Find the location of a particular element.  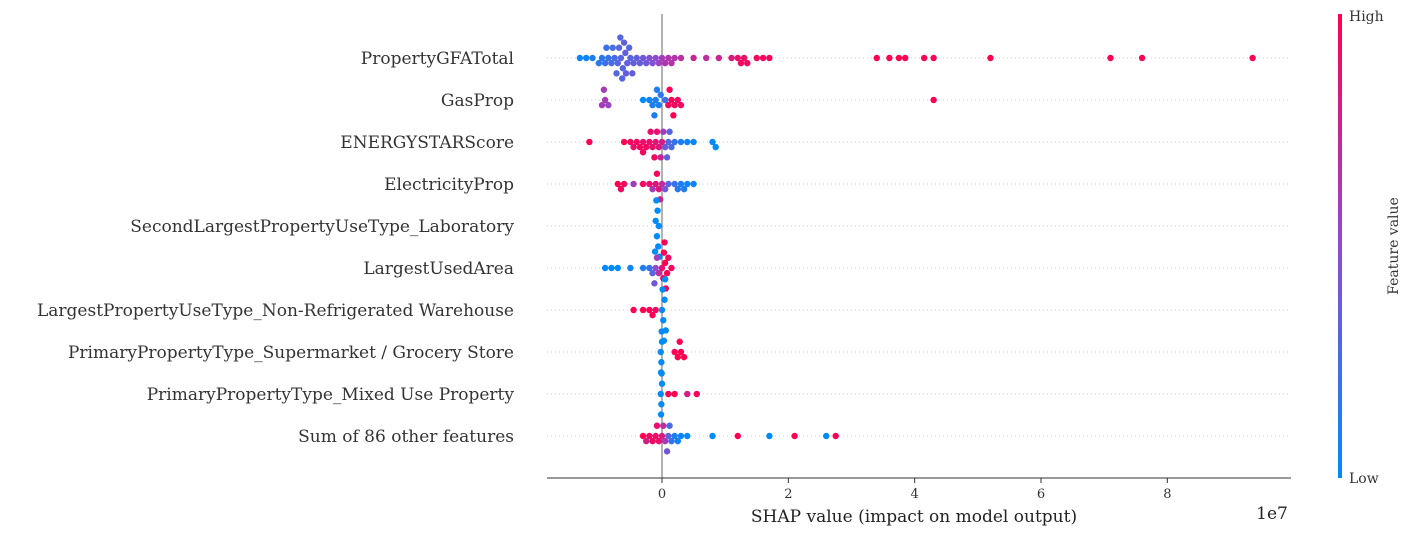

x-axis: 0 2 4 6 8 is located at coordinates (919, 489).